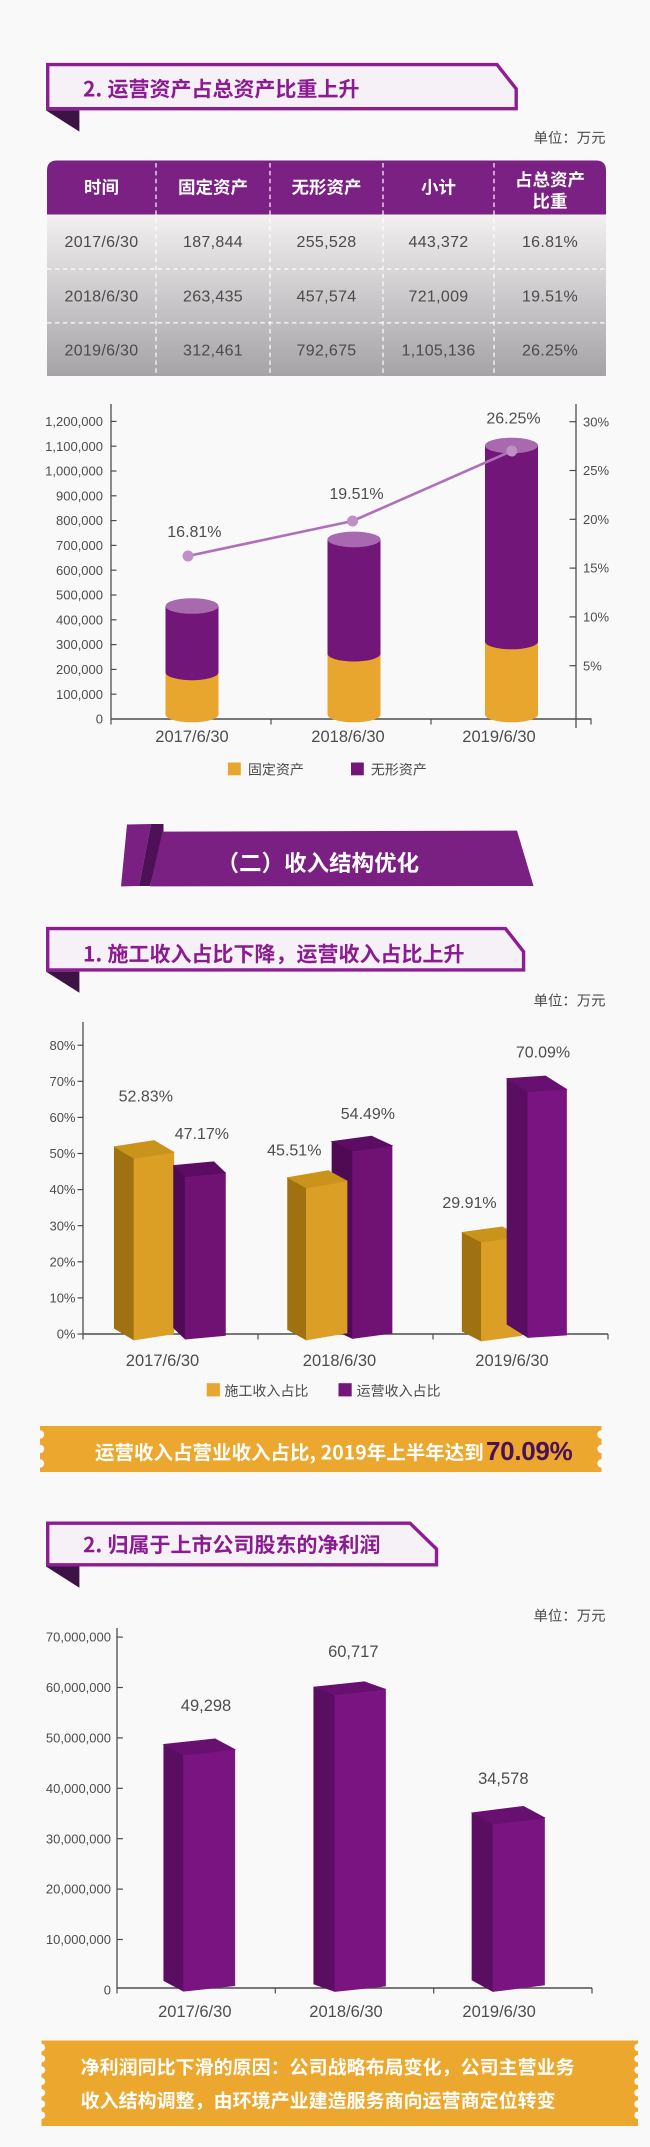  What do you see at coordinates (62, 1045) in the screenshot?
I see `svg-text: 80%` at bounding box center [62, 1045].